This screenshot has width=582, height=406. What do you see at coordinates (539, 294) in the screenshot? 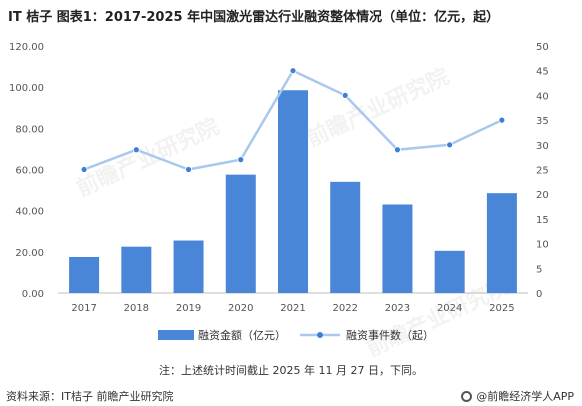
I see `y-right-tick-label: 0` at bounding box center [539, 294].